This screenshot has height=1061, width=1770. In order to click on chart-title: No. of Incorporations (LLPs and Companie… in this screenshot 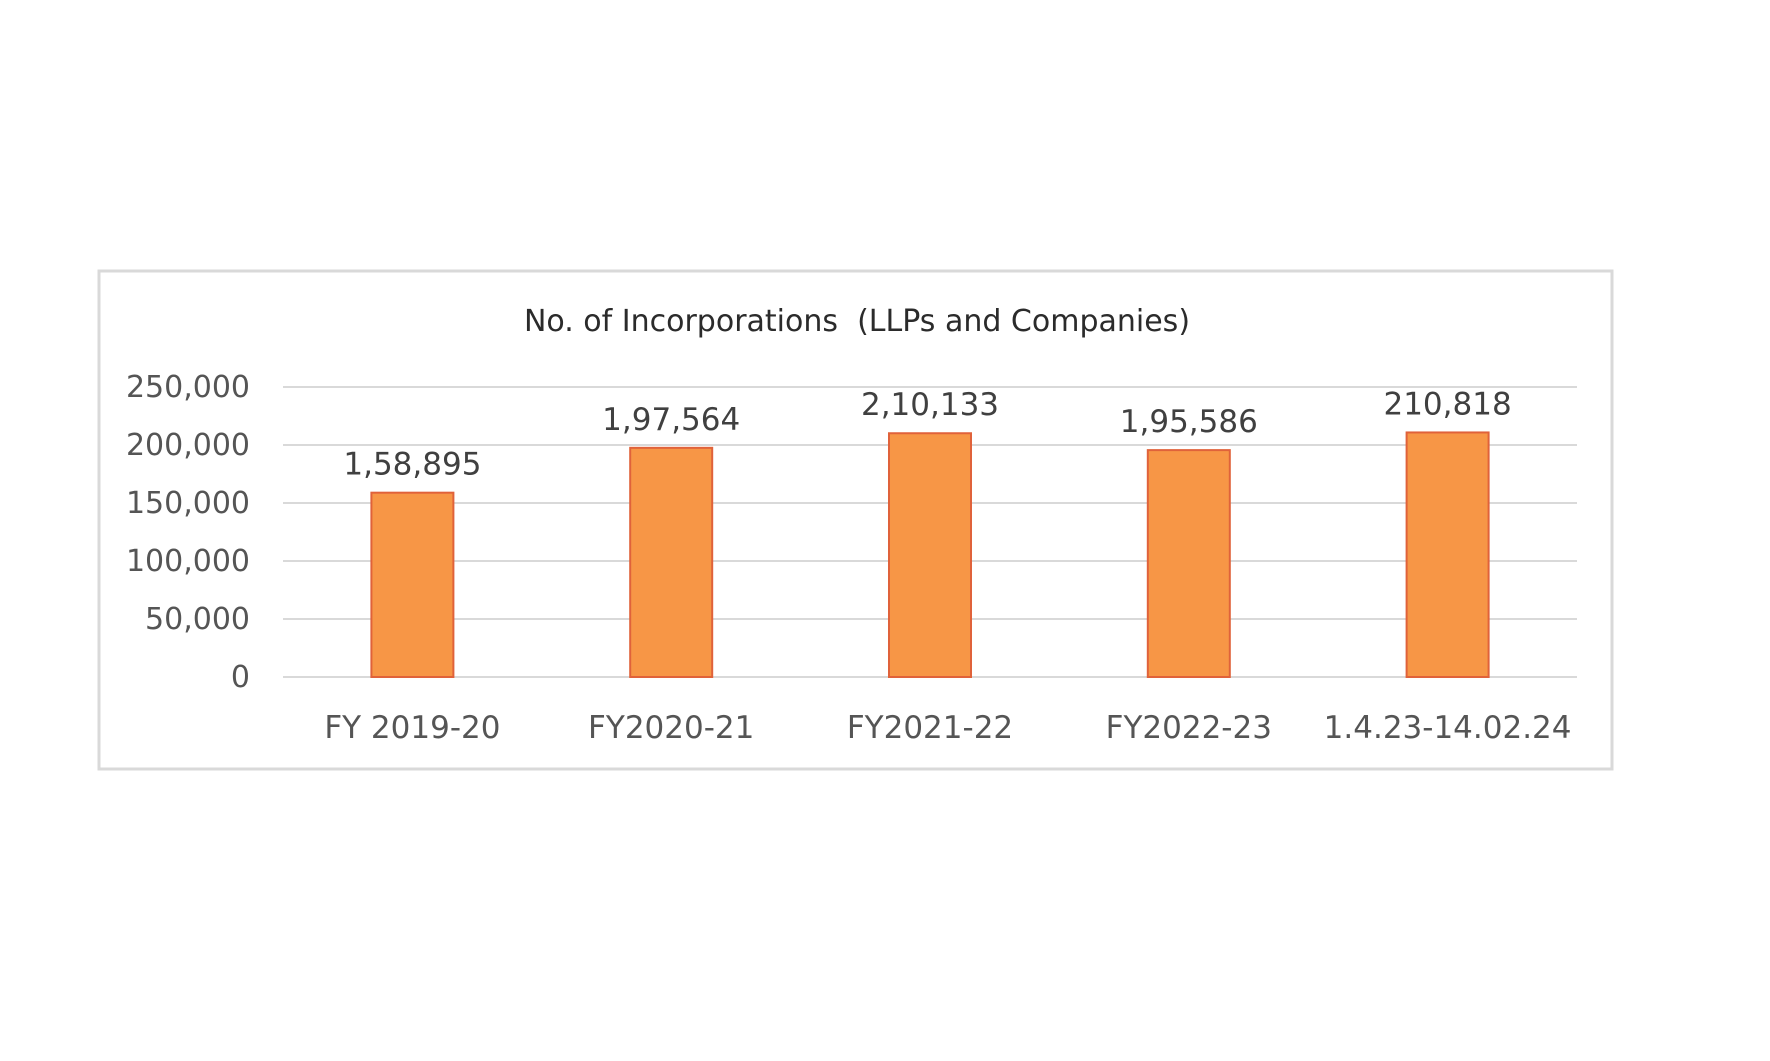, I will do `click(857, 321)`.